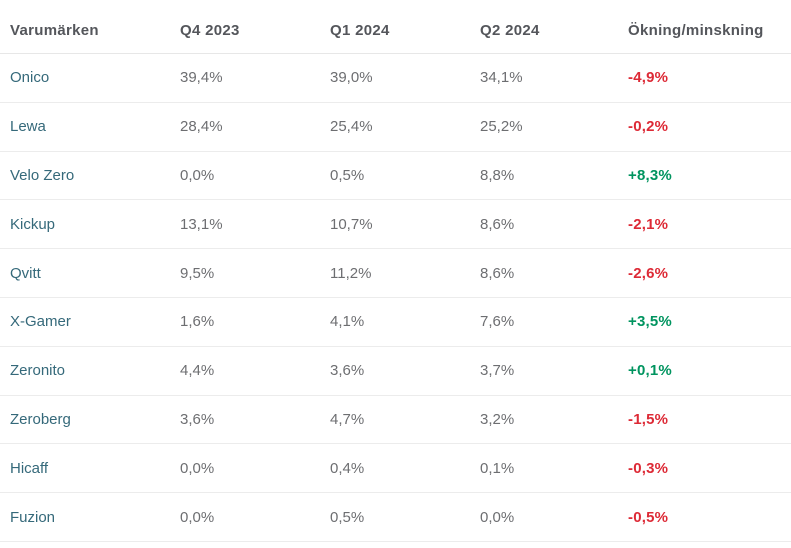 The width and height of the screenshot is (791, 548). Describe the element at coordinates (497, 419) in the screenshot. I see `q2-2024-value: 3,2%` at that location.